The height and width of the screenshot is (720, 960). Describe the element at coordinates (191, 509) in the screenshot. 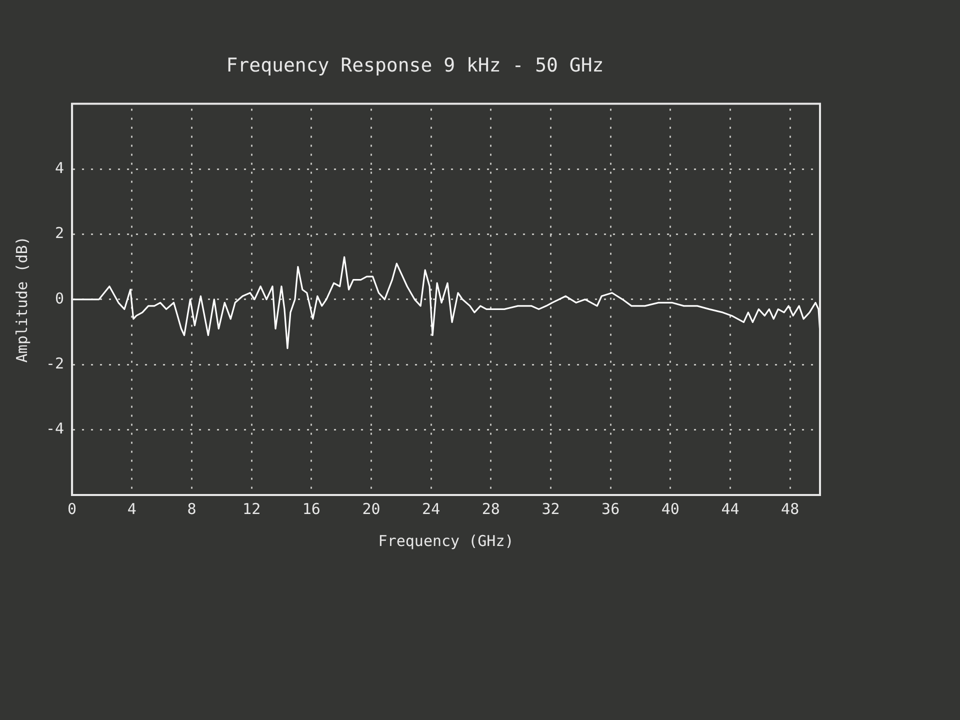

I see `x-tick-label: 8` at that location.